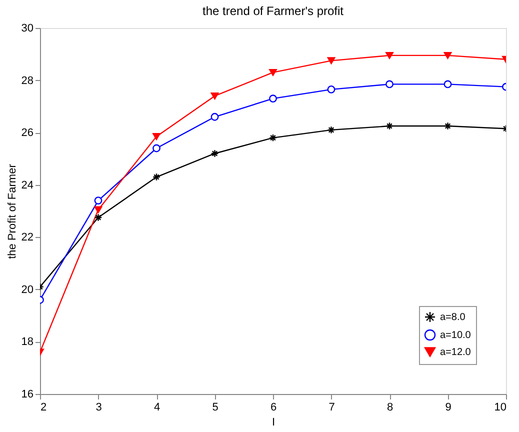  Describe the element at coordinates (27, 133) in the screenshot. I see `y-tick-label: 26` at that location.